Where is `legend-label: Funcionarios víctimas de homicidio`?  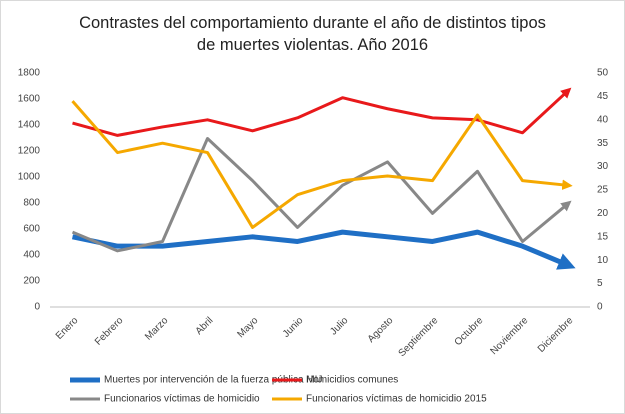
legend-label: Funcionarios víctimas de homicidio is located at coordinates (182, 399).